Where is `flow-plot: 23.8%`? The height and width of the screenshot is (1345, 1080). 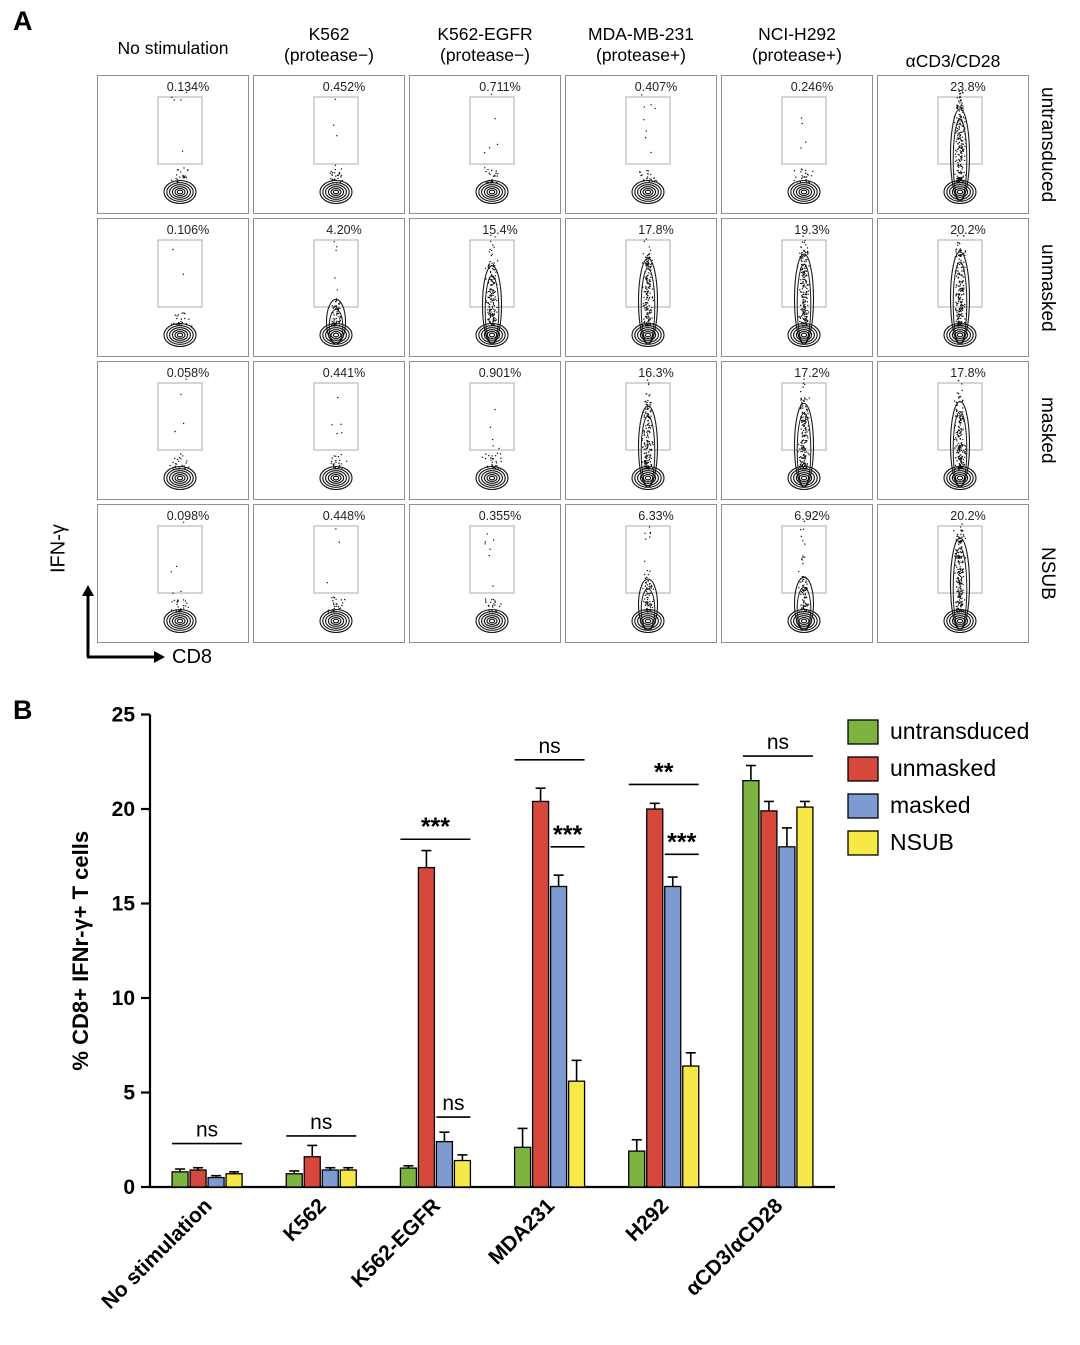 flow-plot: 23.8% is located at coordinates (953, 144).